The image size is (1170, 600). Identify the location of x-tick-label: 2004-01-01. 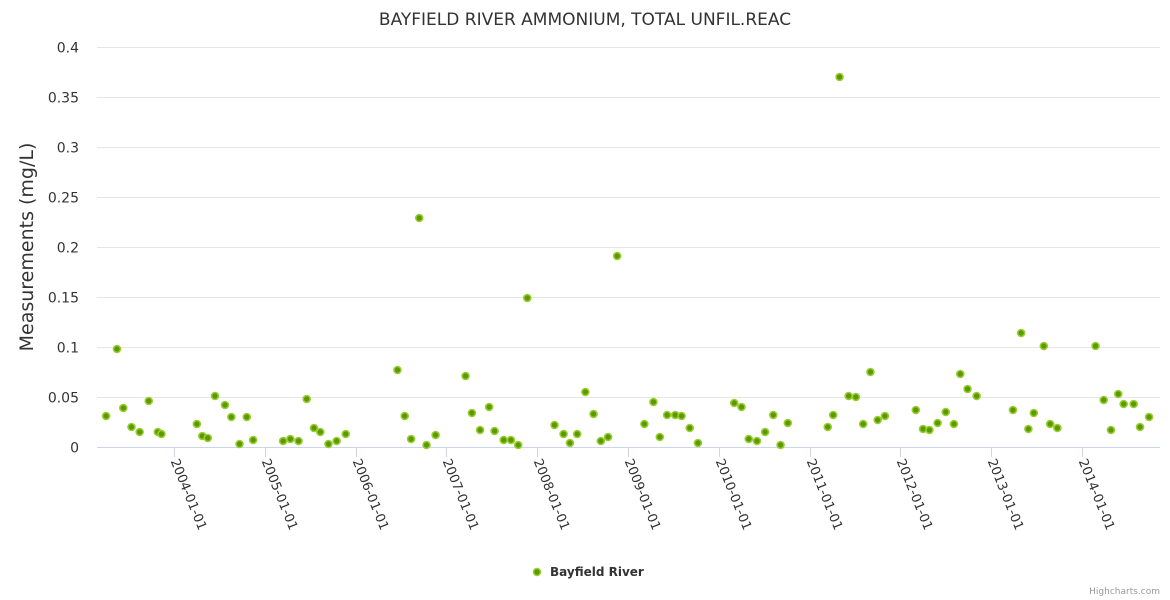
(188, 495).